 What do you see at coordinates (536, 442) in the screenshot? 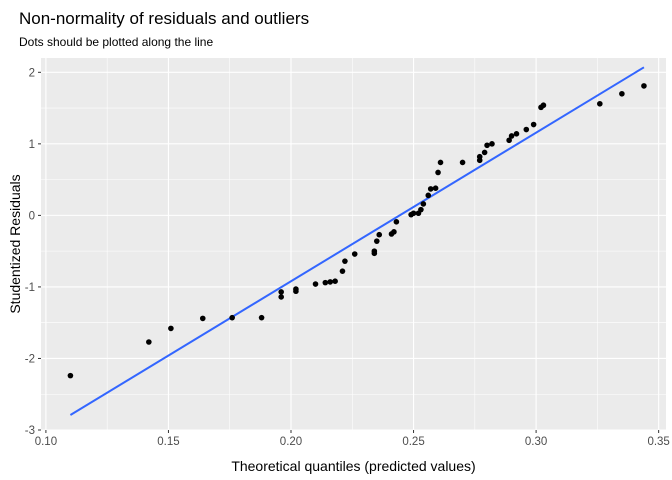
I see `x-tick-label: 0.30` at bounding box center [536, 442].